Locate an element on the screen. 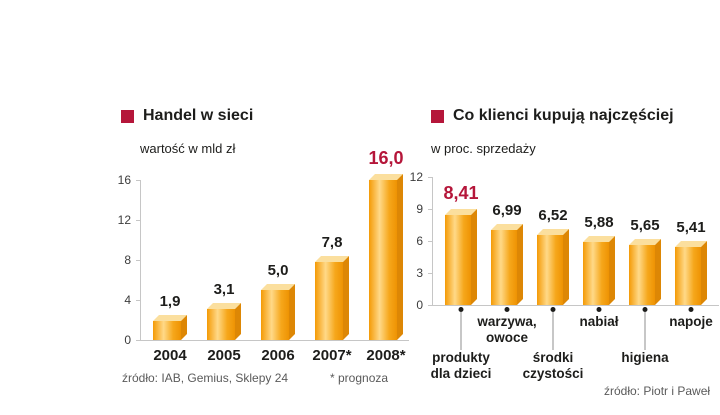 The width and height of the screenshot is (720, 415). y-tick-label: 16 is located at coordinates (124, 180).